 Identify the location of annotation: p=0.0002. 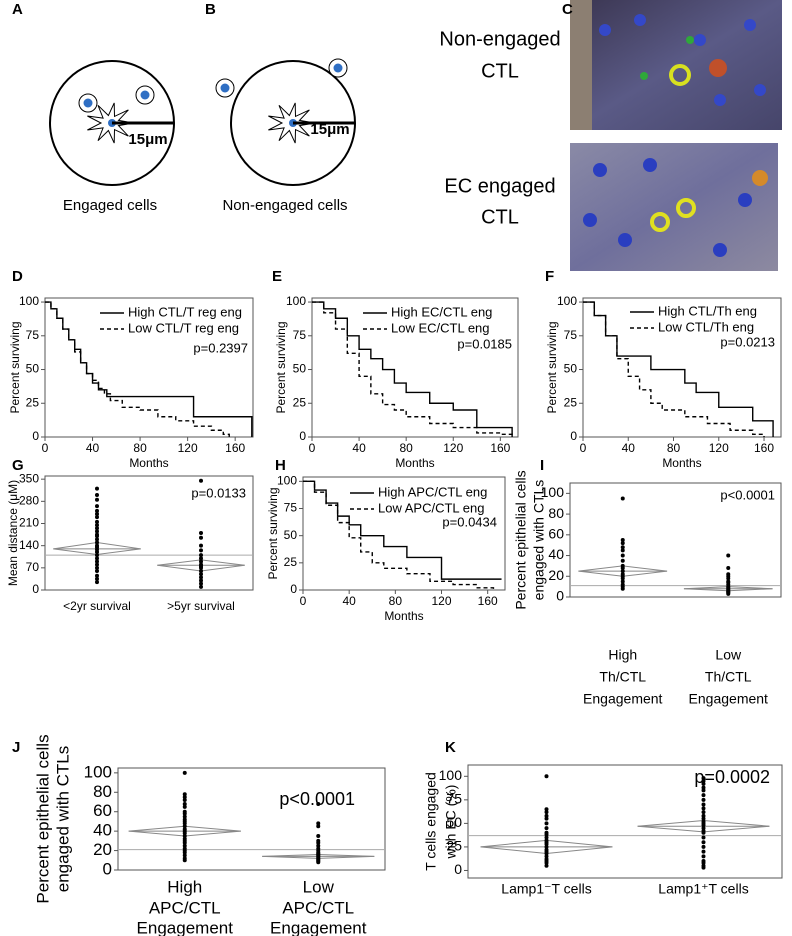
(732, 777).